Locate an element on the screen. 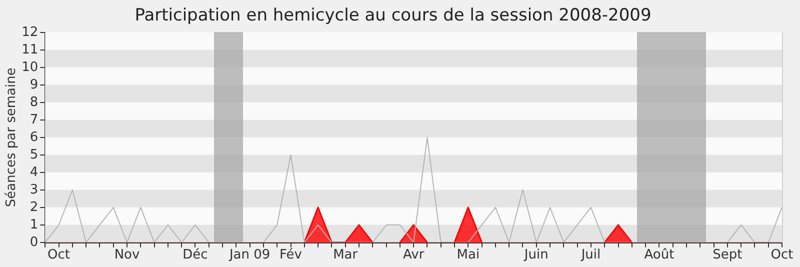  y-tick-label: 5 is located at coordinates (34, 154).